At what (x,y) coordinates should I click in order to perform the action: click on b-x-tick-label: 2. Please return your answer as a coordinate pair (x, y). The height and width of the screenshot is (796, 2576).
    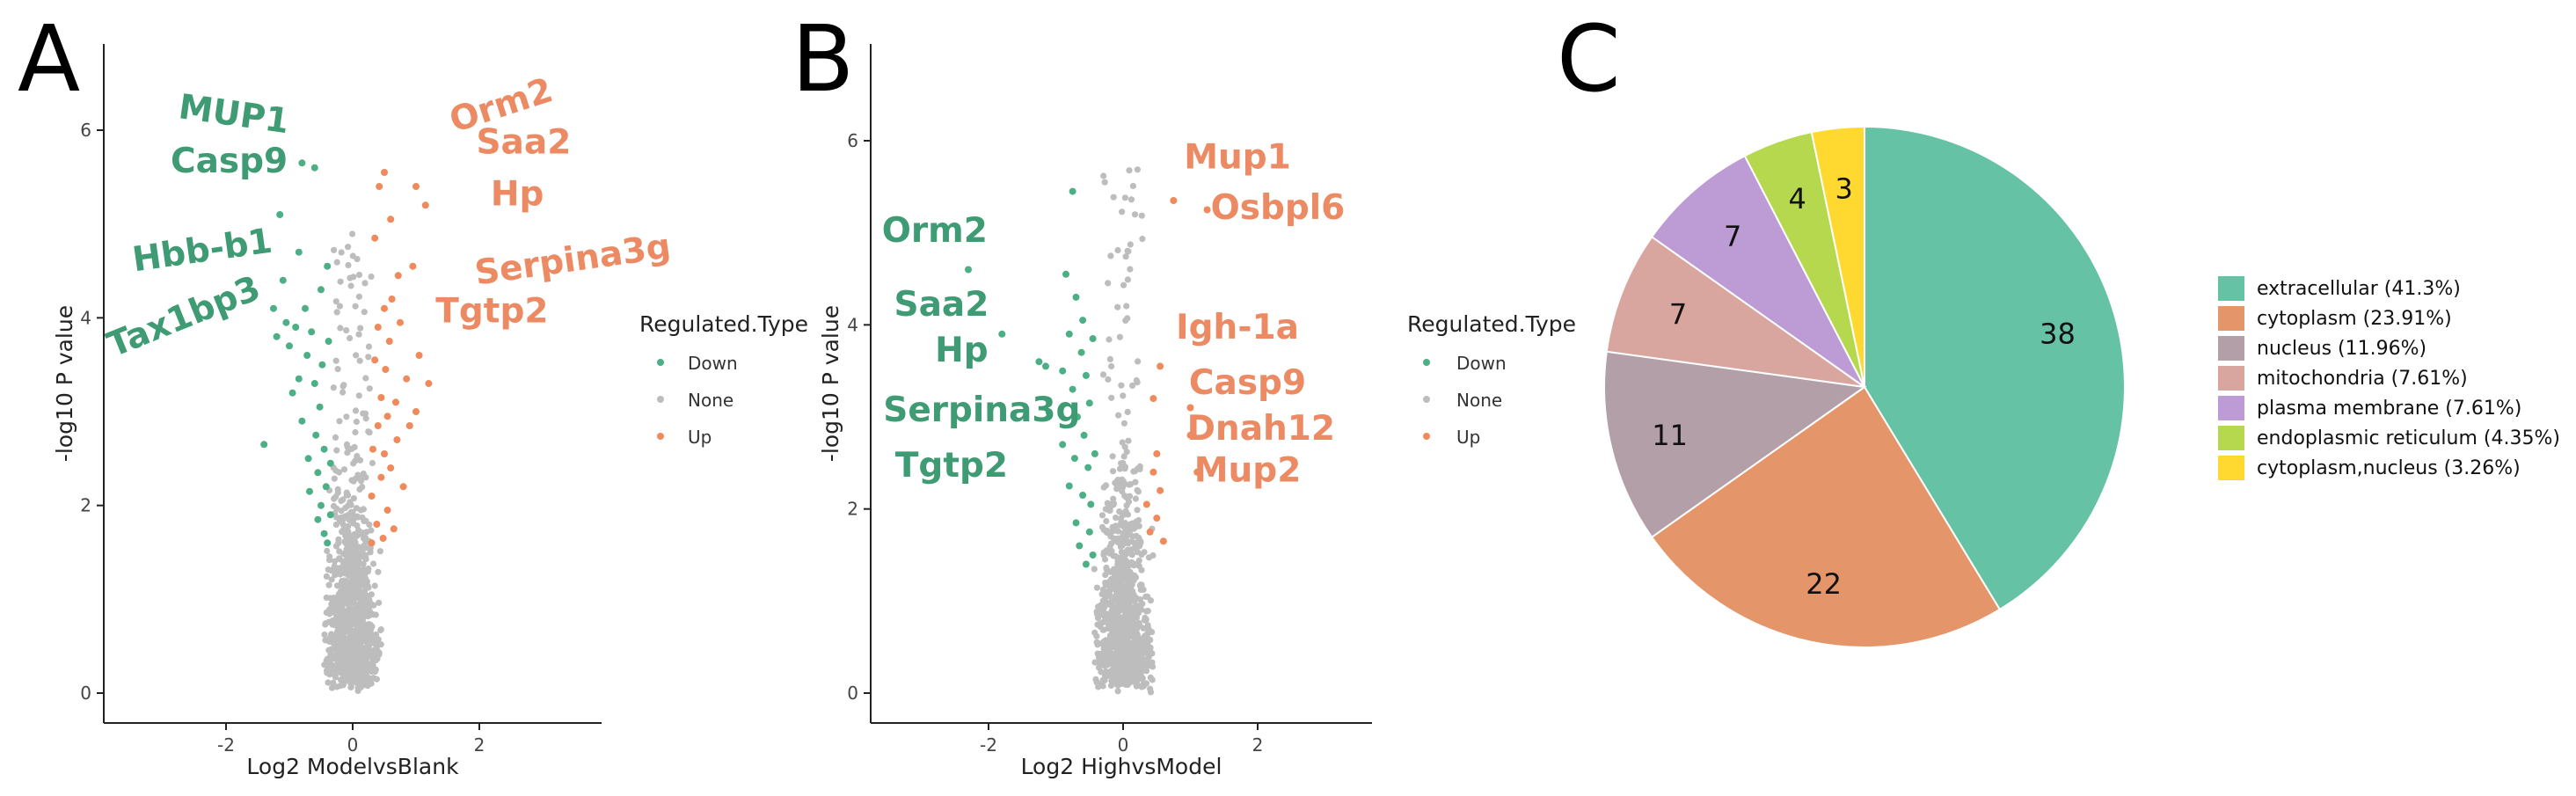
    Looking at the image, I should click on (1258, 745).